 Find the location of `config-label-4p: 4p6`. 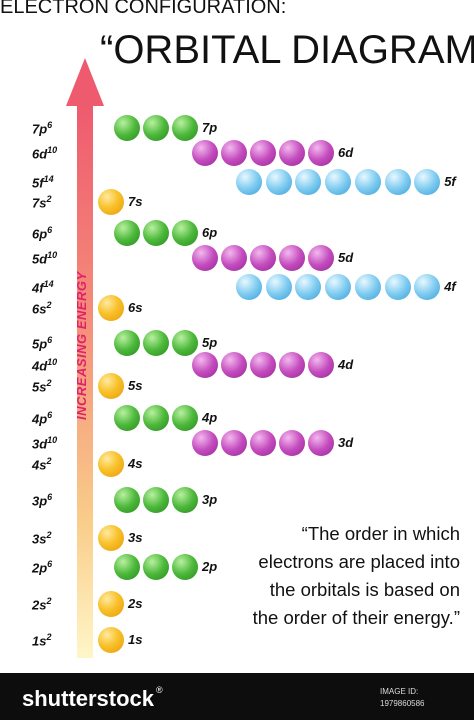

config-label-4p: 4p6 is located at coordinates (42, 418).